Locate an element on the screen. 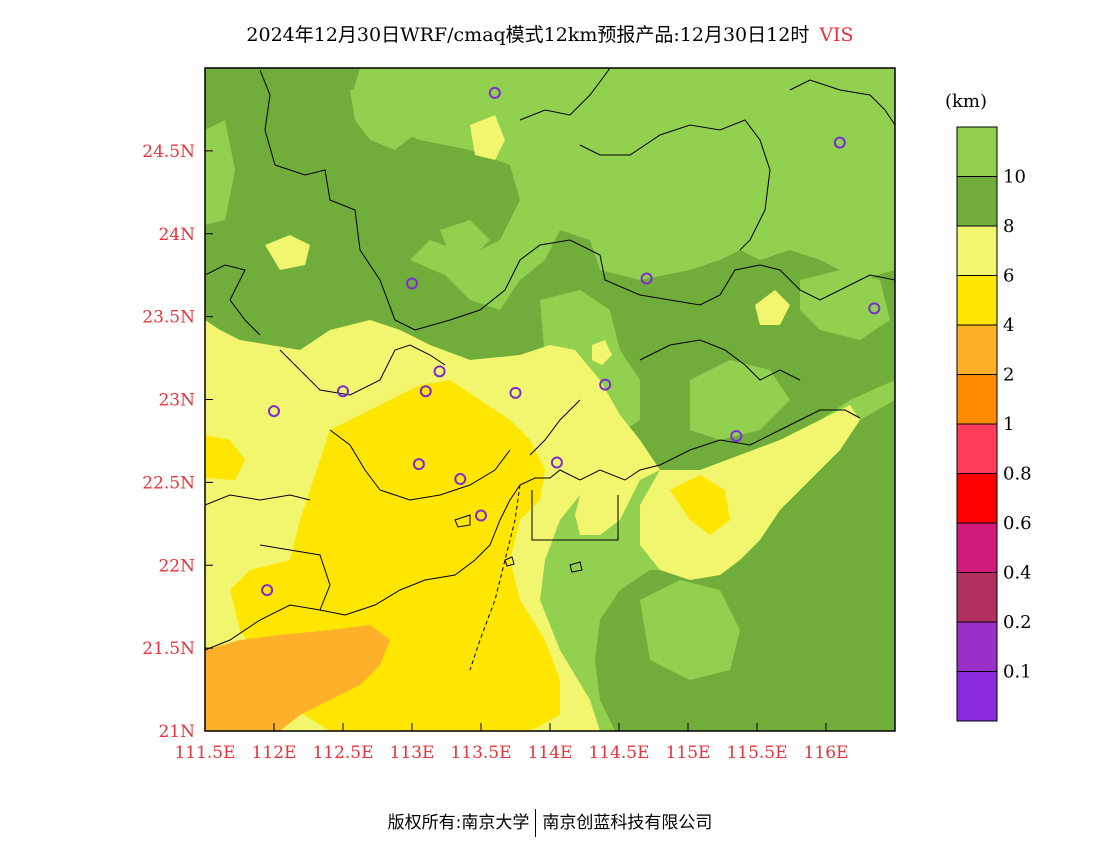 The height and width of the screenshot is (850, 1100). y-tick-label: 23.5N is located at coordinates (168, 318).